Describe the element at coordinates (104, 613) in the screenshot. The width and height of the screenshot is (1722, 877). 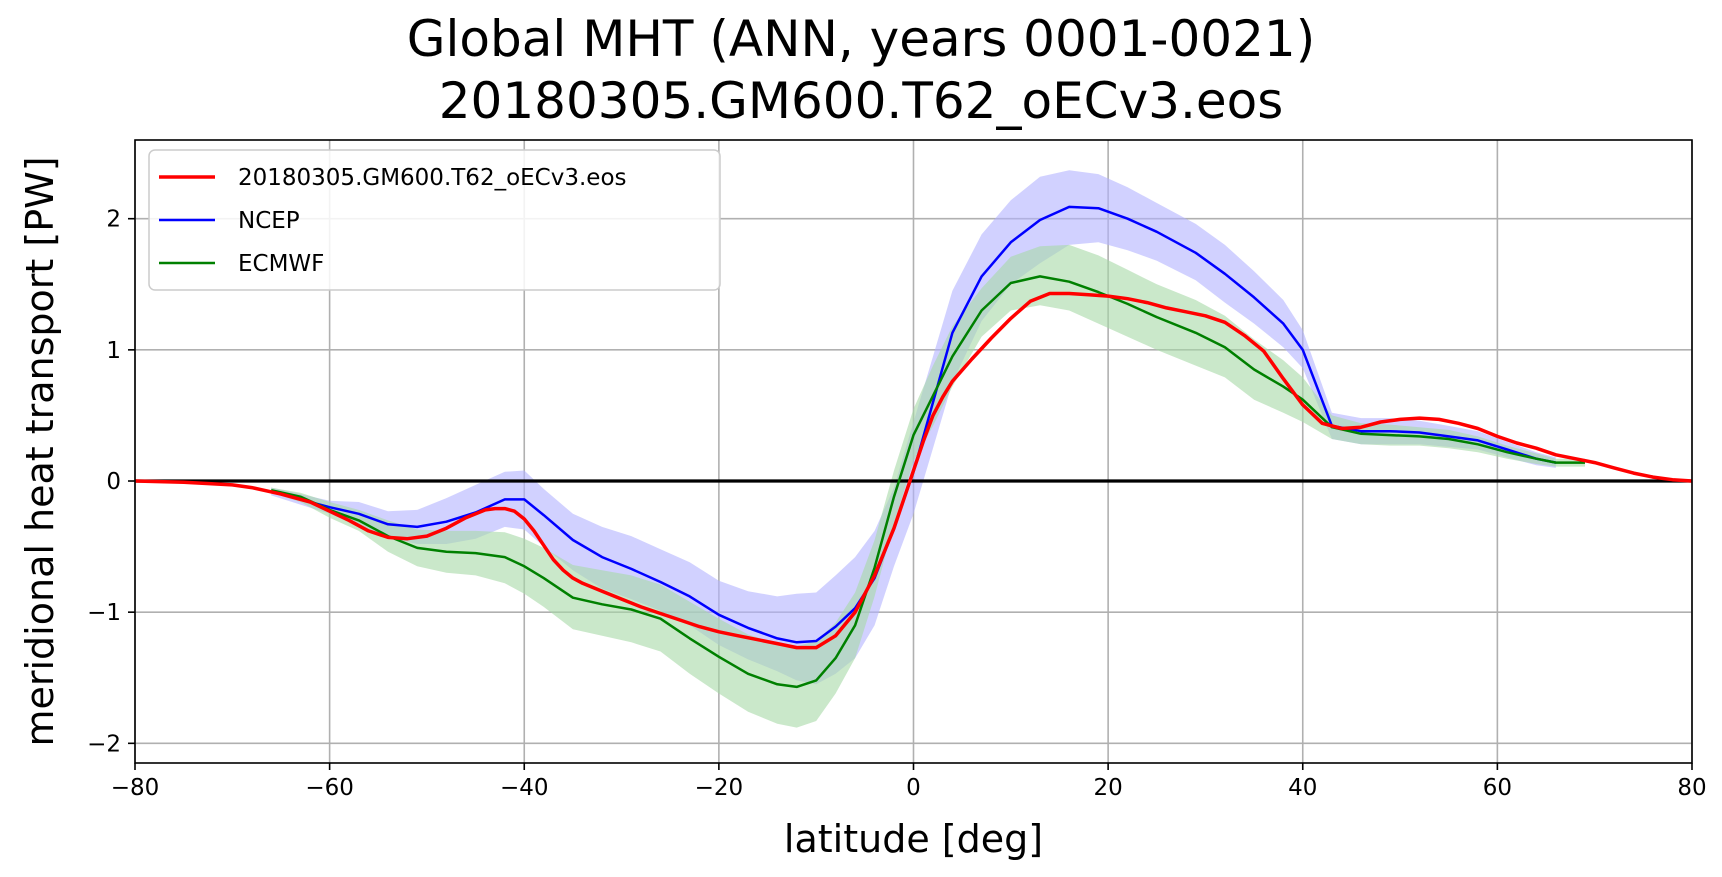
I see `y-tick-label: −1` at that location.